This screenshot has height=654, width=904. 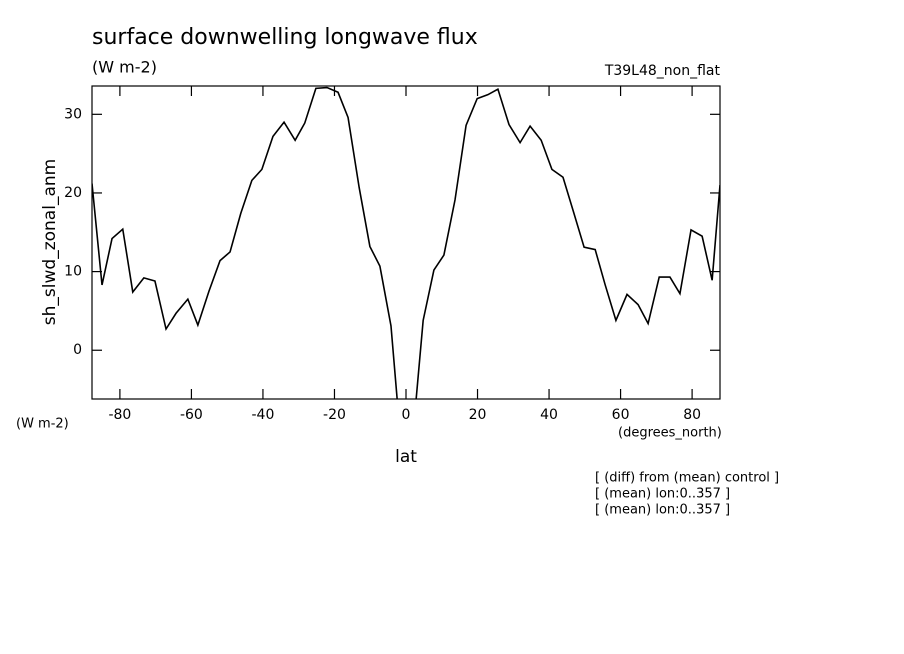 I want to click on x-tick-label: 0, so click(x=406, y=415).